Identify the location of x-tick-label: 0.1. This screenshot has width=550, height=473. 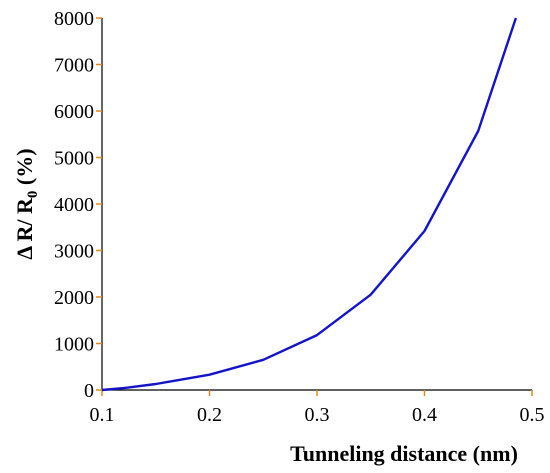
(102, 415).